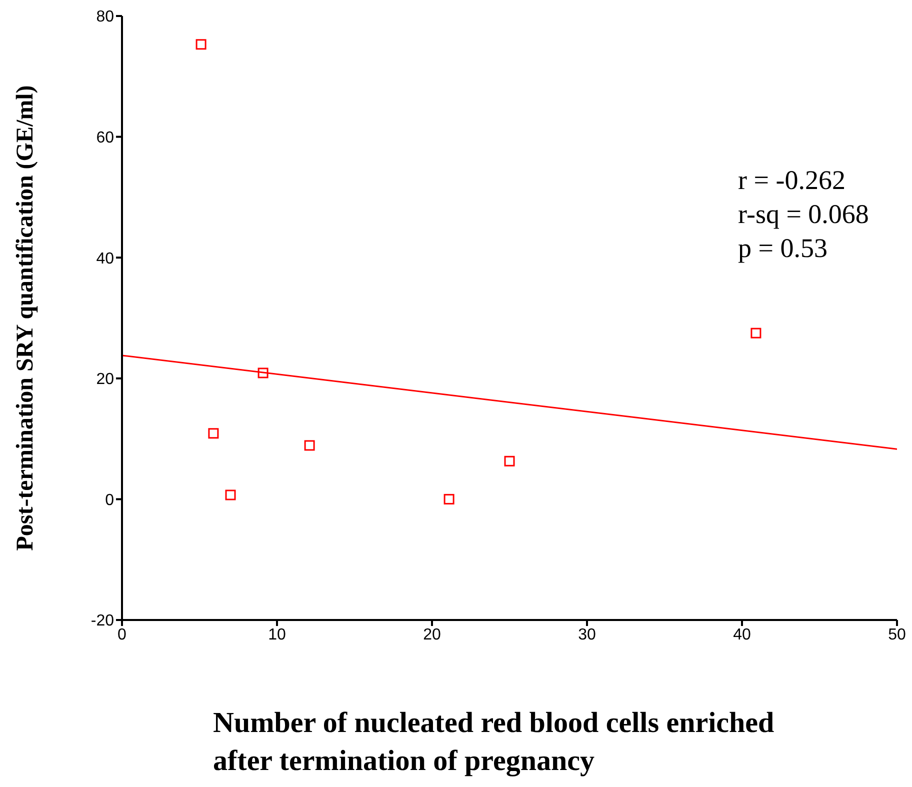 The image size is (912, 787). I want to click on x-tick-label: 30, so click(587, 635).